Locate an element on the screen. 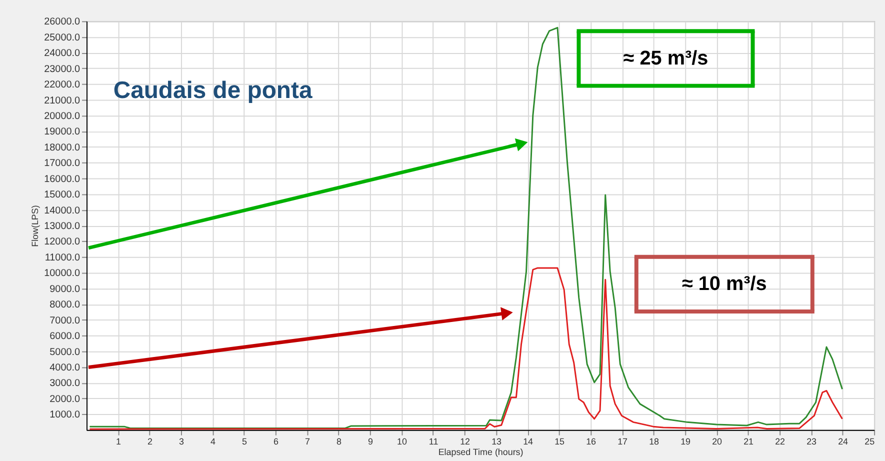 The height and width of the screenshot is (461, 885). text: Caudais de ponta is located at coordinates (213, 90).